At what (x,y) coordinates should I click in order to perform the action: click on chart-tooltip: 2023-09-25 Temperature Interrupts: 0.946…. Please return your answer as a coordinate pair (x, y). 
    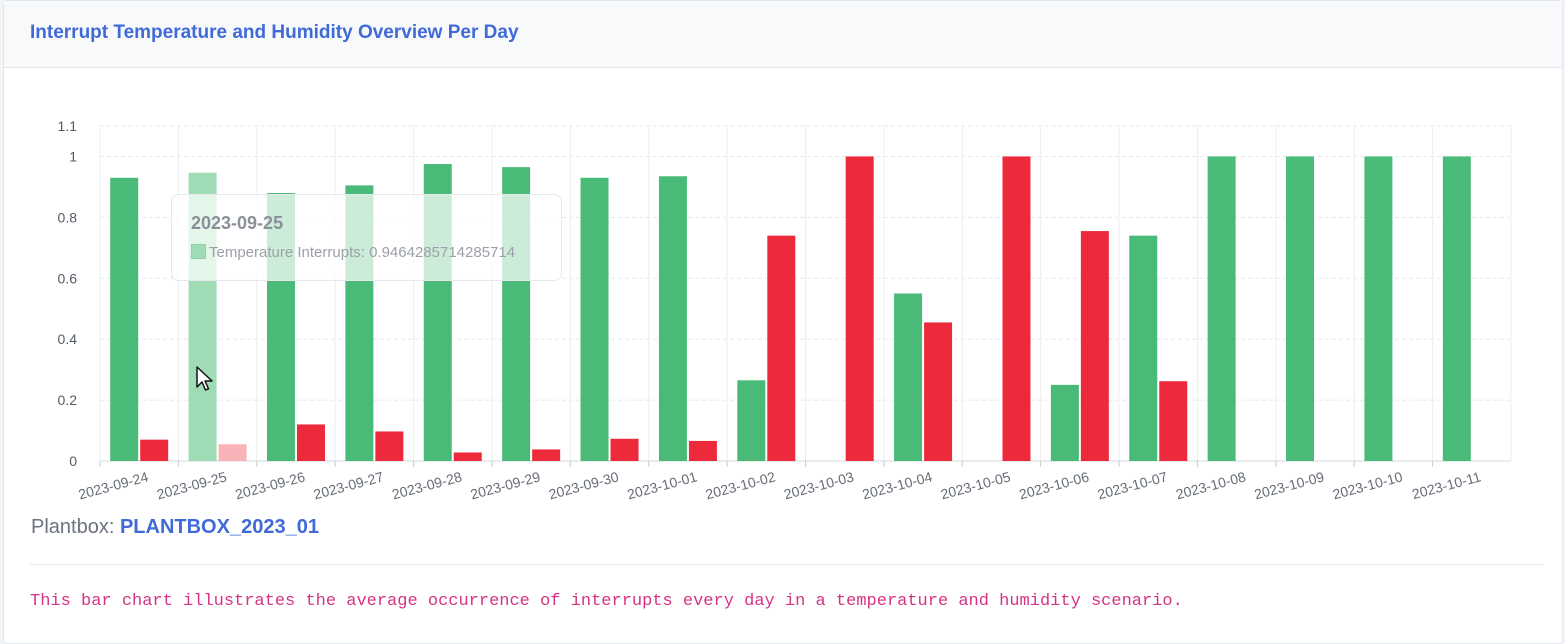
    Looking at the image, I should click on (366, 237).